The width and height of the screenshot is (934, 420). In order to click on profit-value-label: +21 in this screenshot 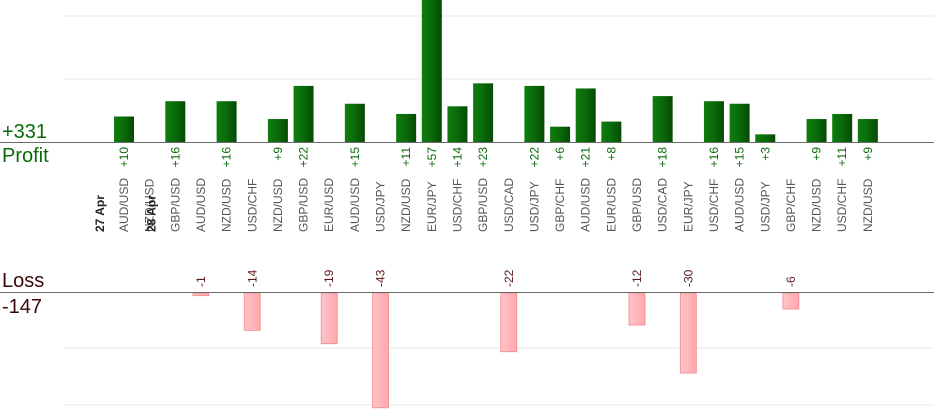, I will do `click(586, 157)`.